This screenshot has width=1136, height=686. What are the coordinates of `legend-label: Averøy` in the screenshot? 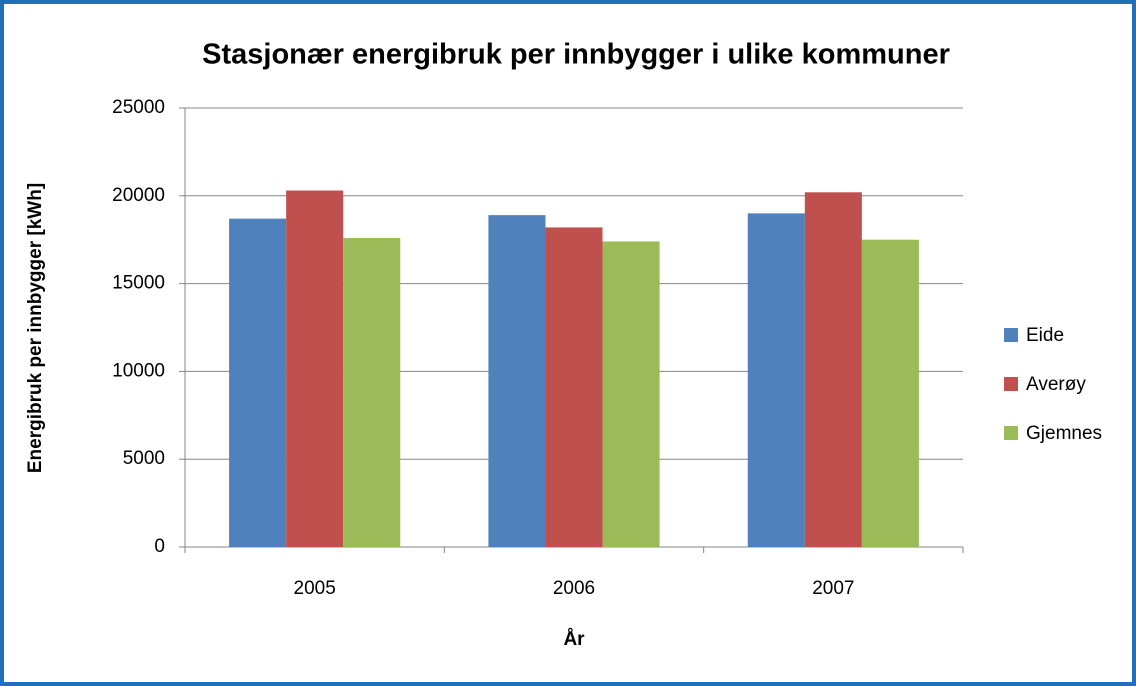 It's located at (1056, 384).